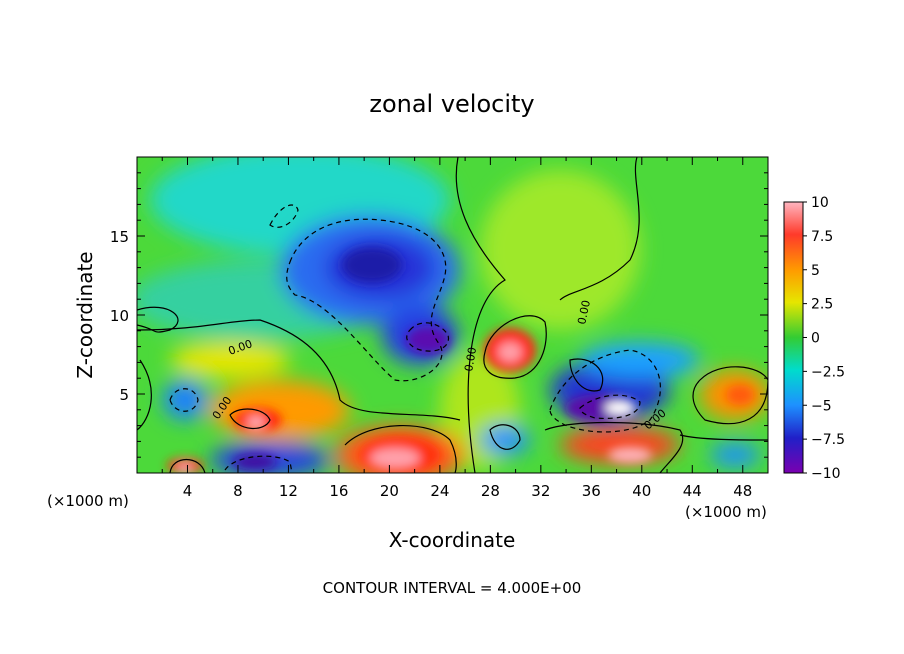  What do you see at coordinates (822, 237) in the screenshot?
I see `colorbar-tick-label: 7.5` at bounding box center [822, 237].